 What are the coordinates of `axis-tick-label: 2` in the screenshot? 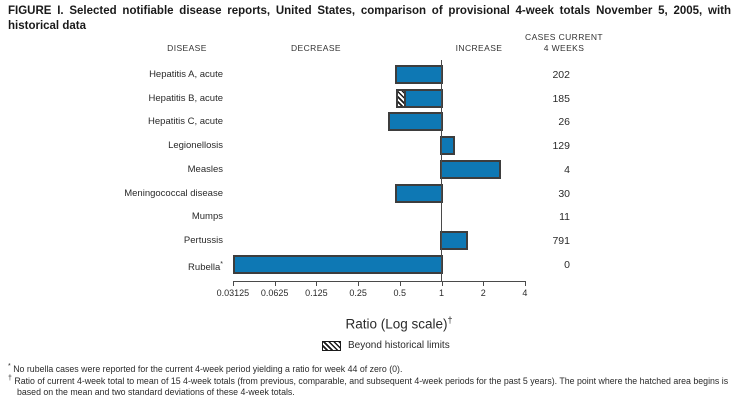 It's located at (483, 293).